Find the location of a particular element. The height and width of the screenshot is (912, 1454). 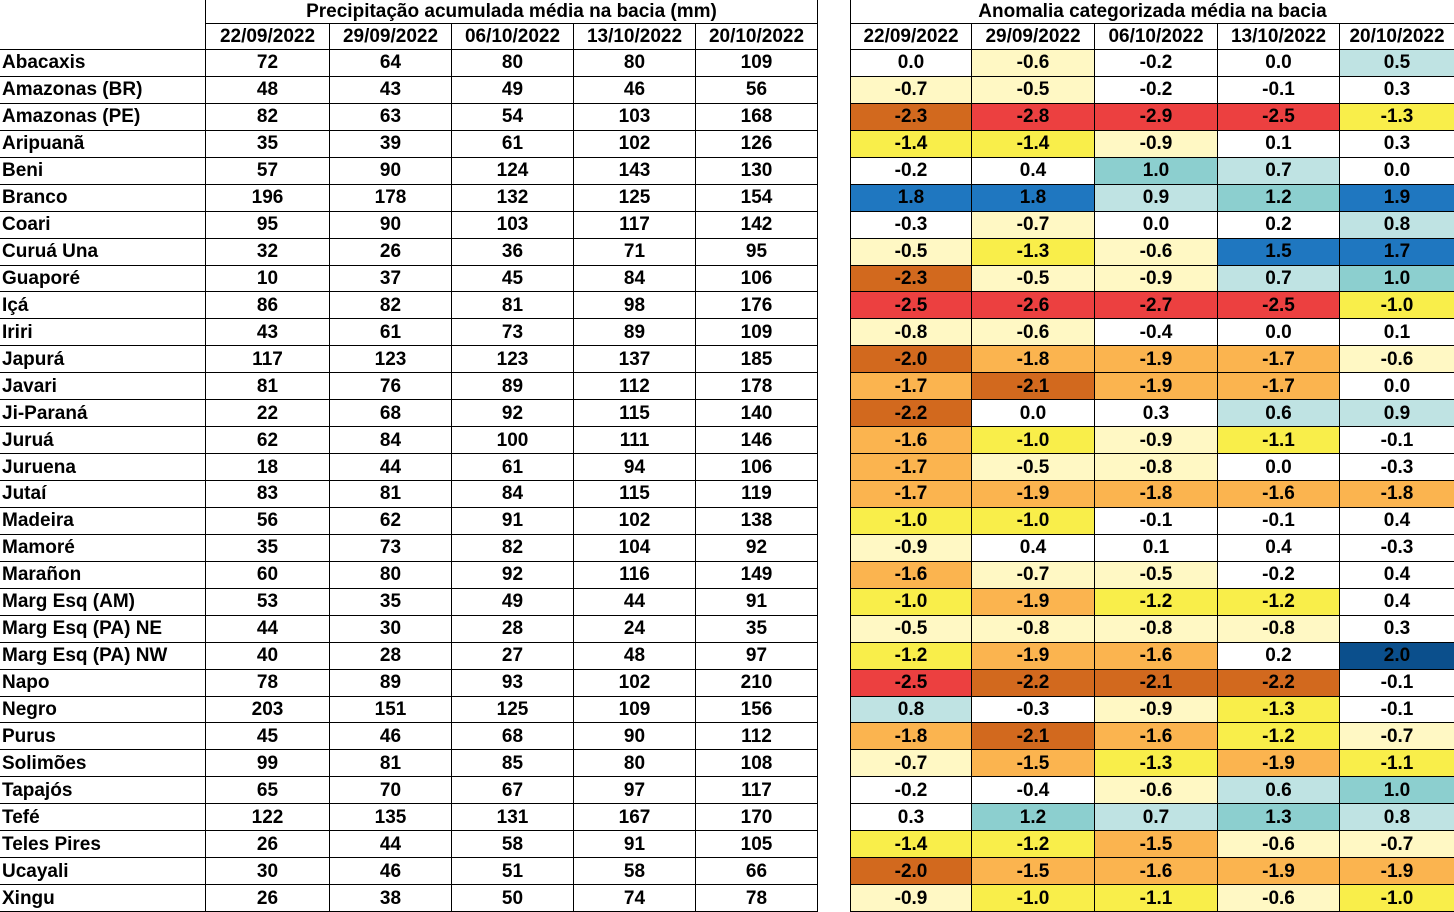

precipitation-value: 57 is located at coordinates (268, 171).